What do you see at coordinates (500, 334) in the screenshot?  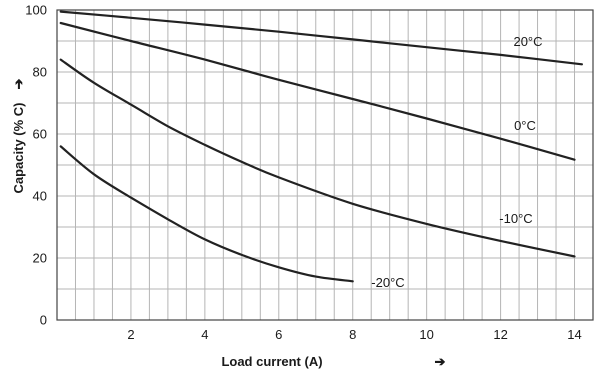 I see `x-tick-label: 12` at bounding box center [500, 334].